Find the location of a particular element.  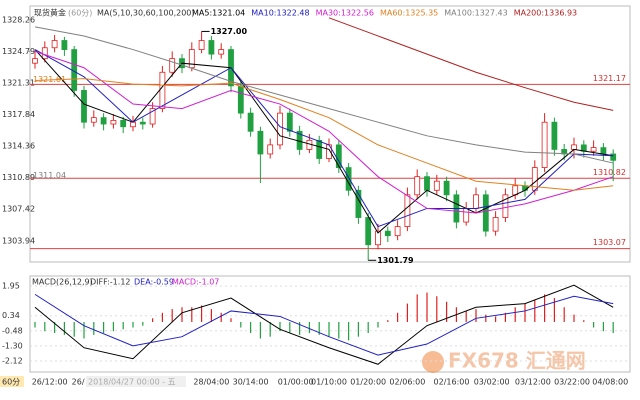

y-tick-label: 1324.79 is located at coordinates (18, 51).